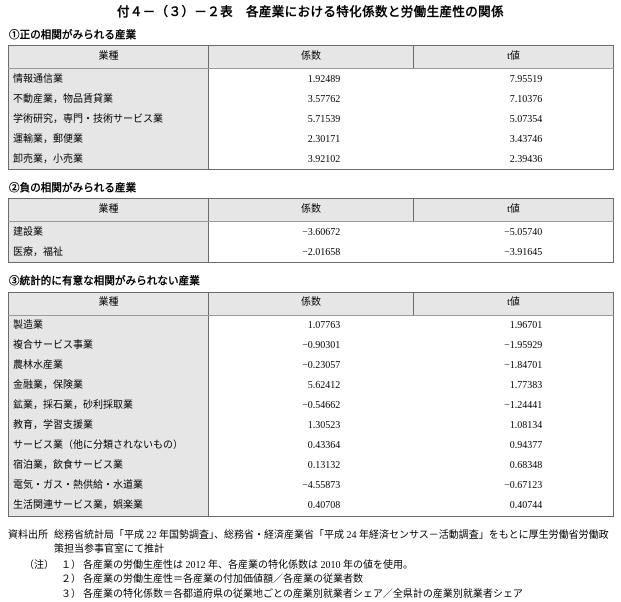 The width and height of the screenshot is (621, 602). Describe the element at coordinates (523, 486) in the screenshot. I see `cell-t-value-value: −0.67123` at that location.